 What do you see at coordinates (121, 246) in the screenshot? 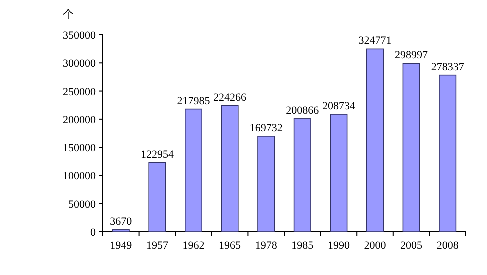
I see `x-tick-label: 1949` at bounding box center [121, 246].